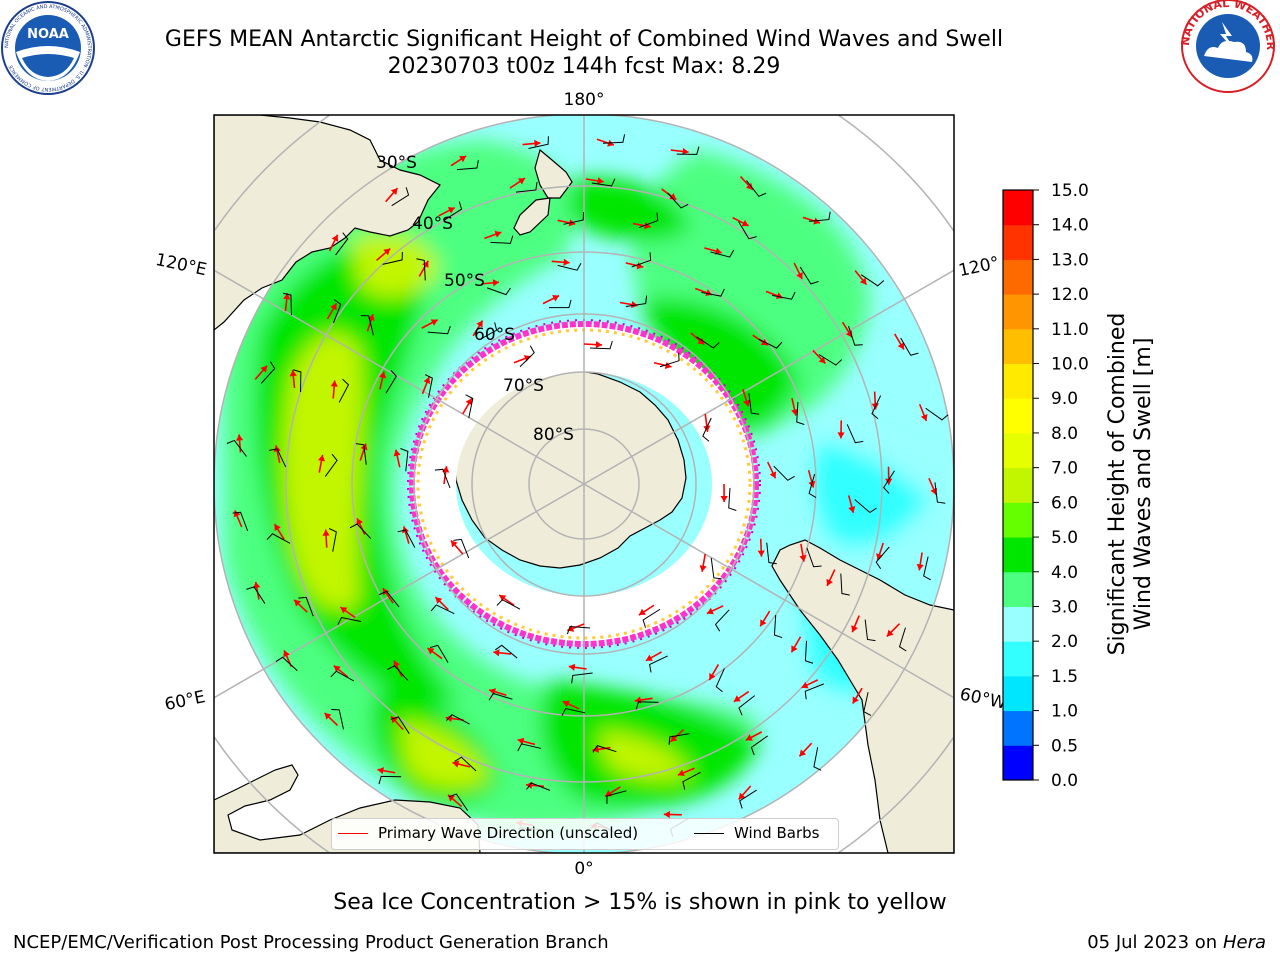 This screenshot has height=960, width=1280. Describe the element at coordinates (1064, 573) in the screenshot. I see `colorbar-tick-label: 4.0` at that location.